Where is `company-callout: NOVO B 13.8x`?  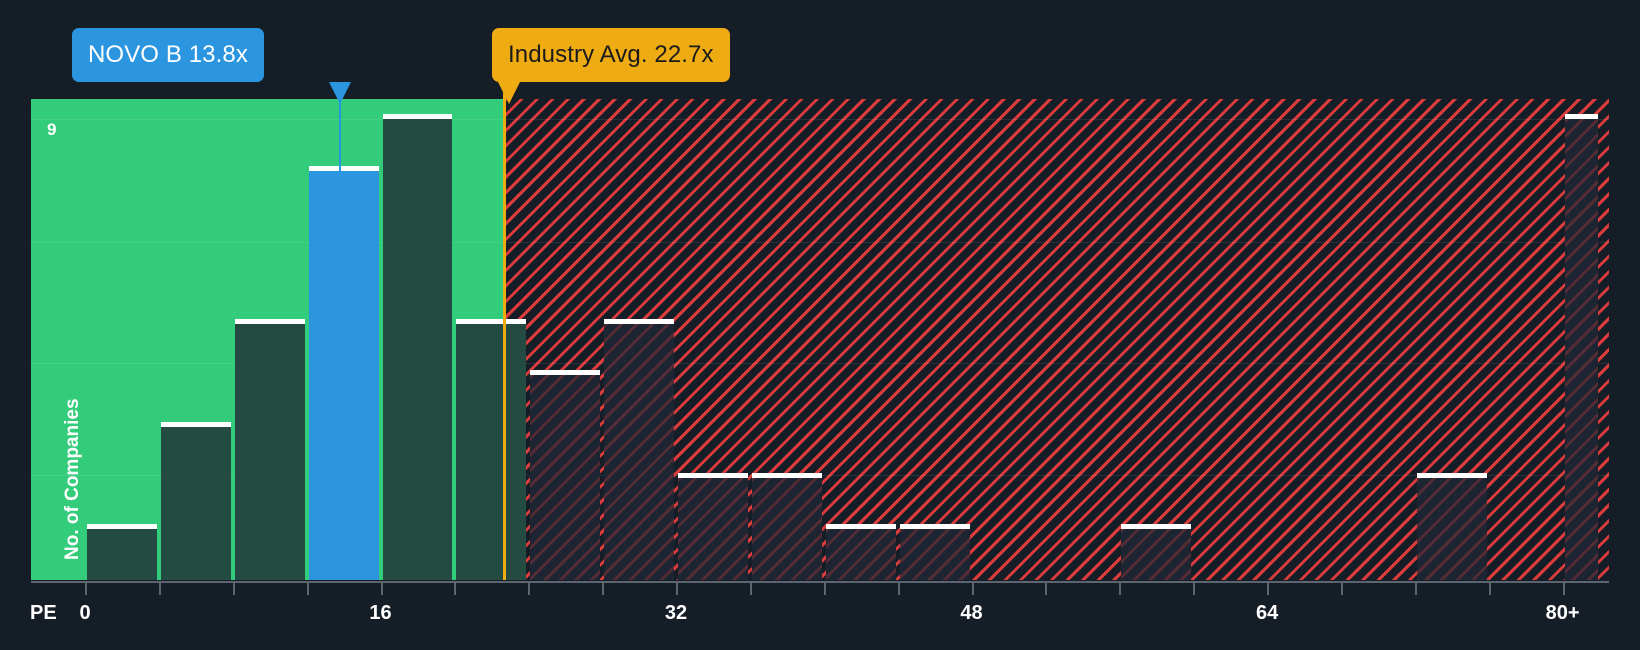
company-callout: NOVO B 13.8x is located at coordinates (168, 55).